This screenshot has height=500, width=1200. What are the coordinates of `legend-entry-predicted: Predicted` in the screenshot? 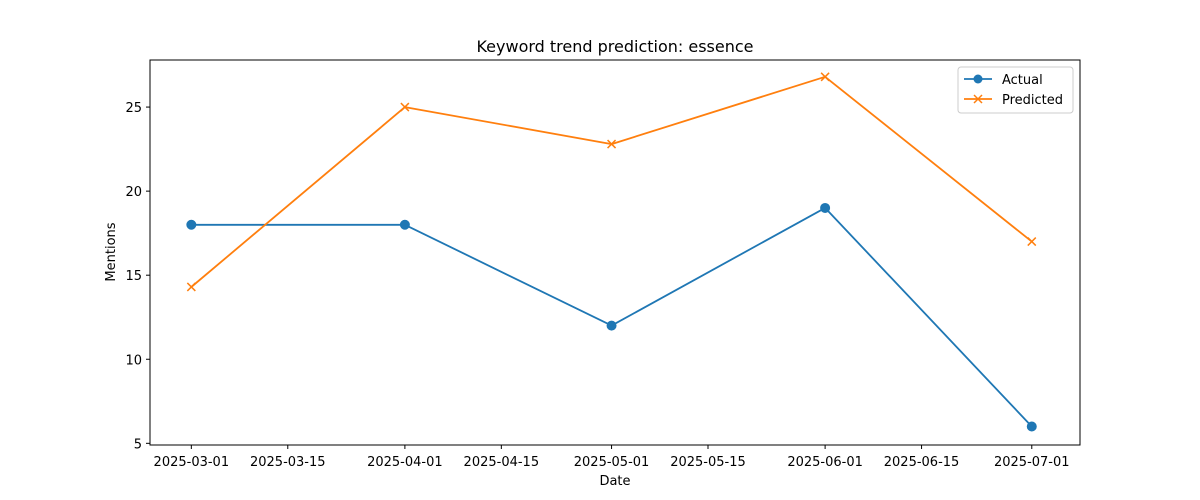 It's located at (1013, 100).